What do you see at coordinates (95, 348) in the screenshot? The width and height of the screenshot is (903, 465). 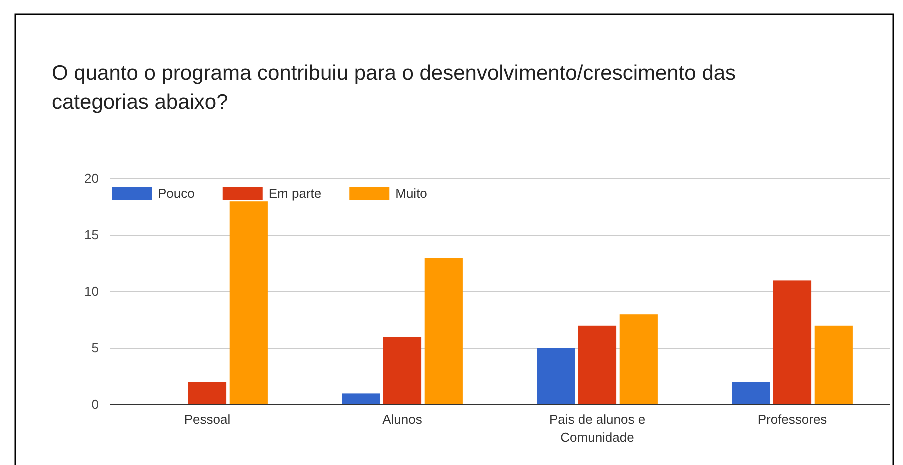 I see `y-tick-label: 5` at bounding box center [95, 348].